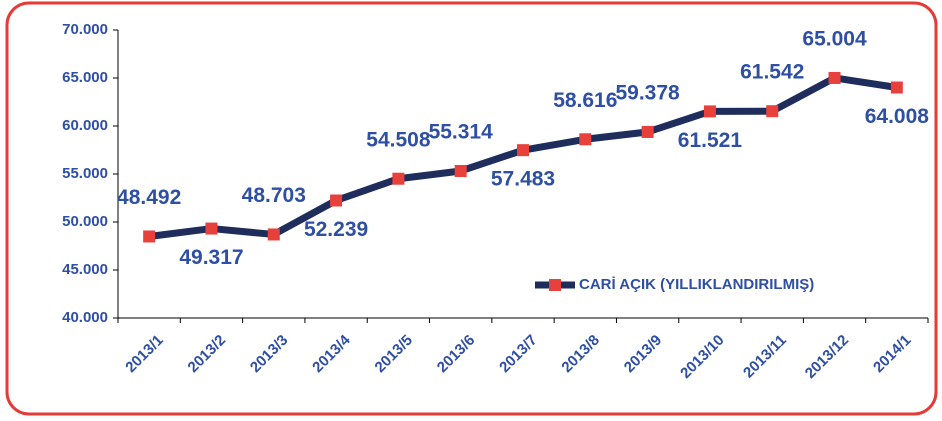 This screenshot has height=421, width=942. I want to click on value-label: 48.703, so click(274, 195).